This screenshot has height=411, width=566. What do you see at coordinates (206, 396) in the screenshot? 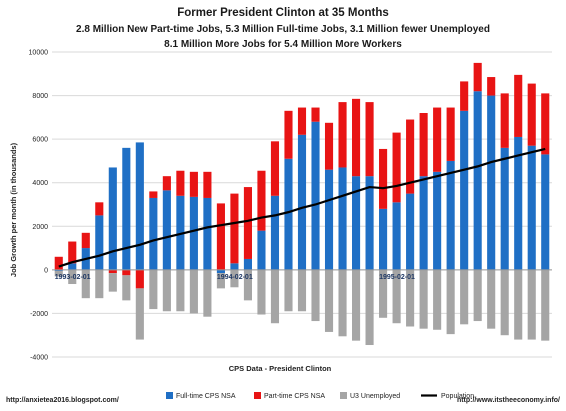
I see `legend-label: Full-time CPS NSA` at bounding box center [206, 396].